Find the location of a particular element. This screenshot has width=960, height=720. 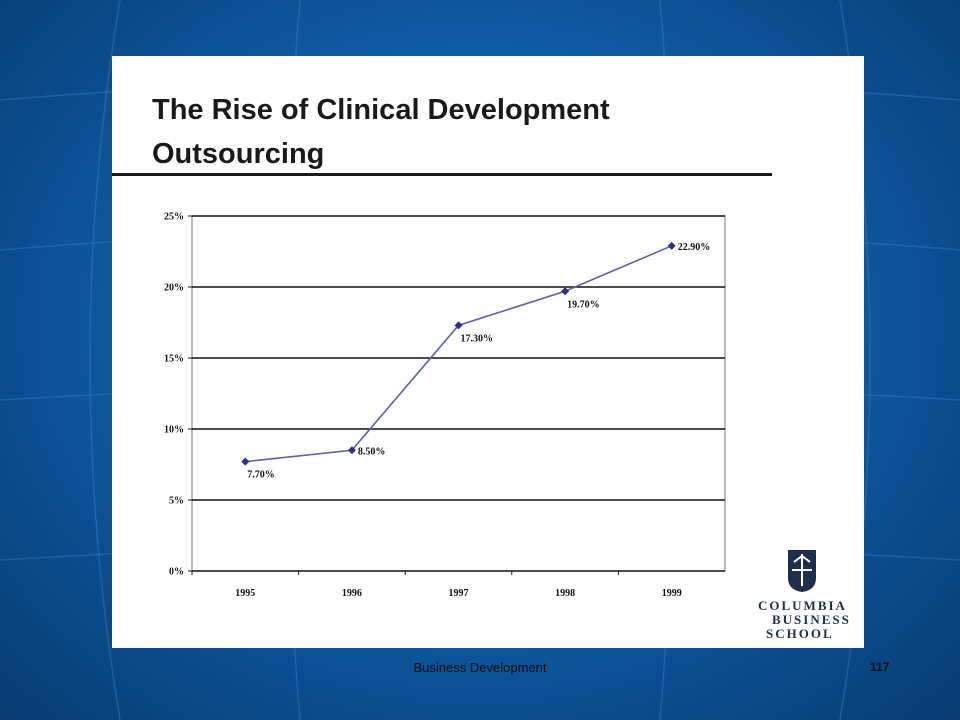

logo-line-2: BUSINESS is located at coordinates (811, 619).